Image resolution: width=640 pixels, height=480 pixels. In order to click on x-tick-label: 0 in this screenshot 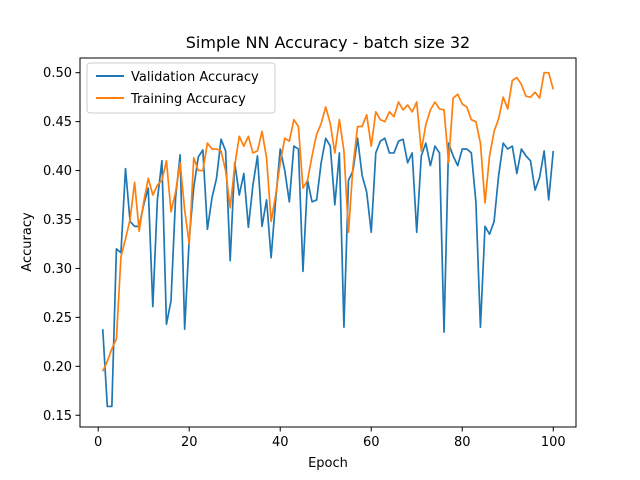, I will do `click(98, 442)`.